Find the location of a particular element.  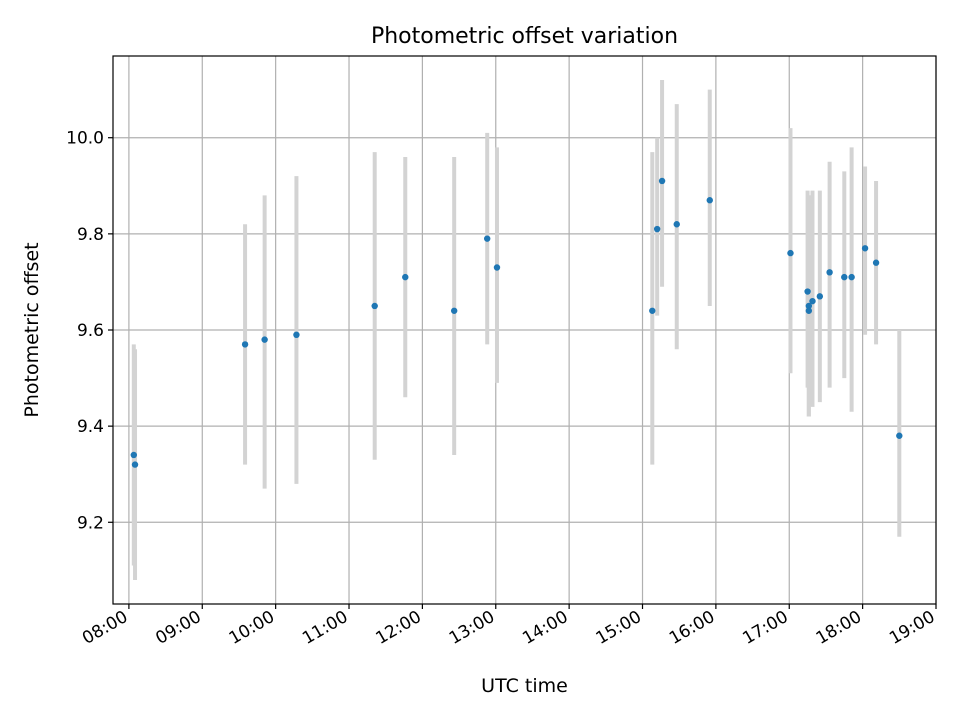

x-tick-label: 18:00 is located at coordinates (839, 628).